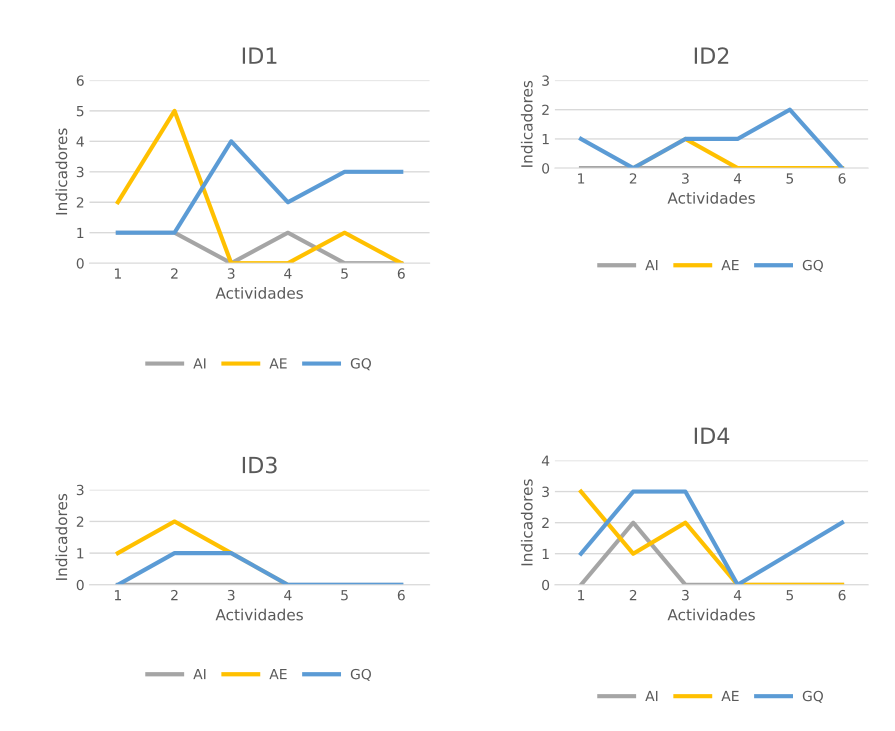 The height and width of the screenshot is (731, 895). What do you see at coordinates (712, 436) in the screenshot?
I see `chart-title: ID4` at bounding box center [712, 436].